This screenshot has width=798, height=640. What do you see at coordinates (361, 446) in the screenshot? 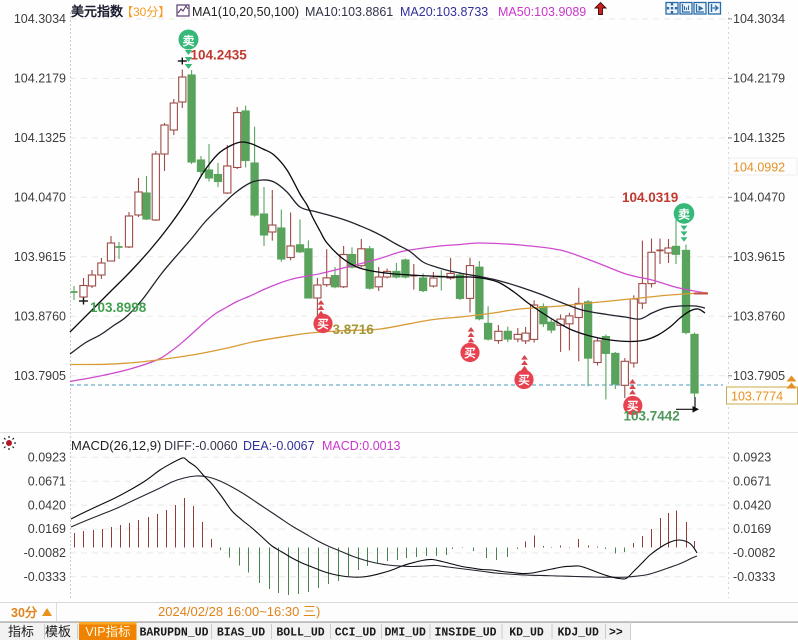
I see `svg-text: MACD:0.0013` at bounding box center [361, 446].